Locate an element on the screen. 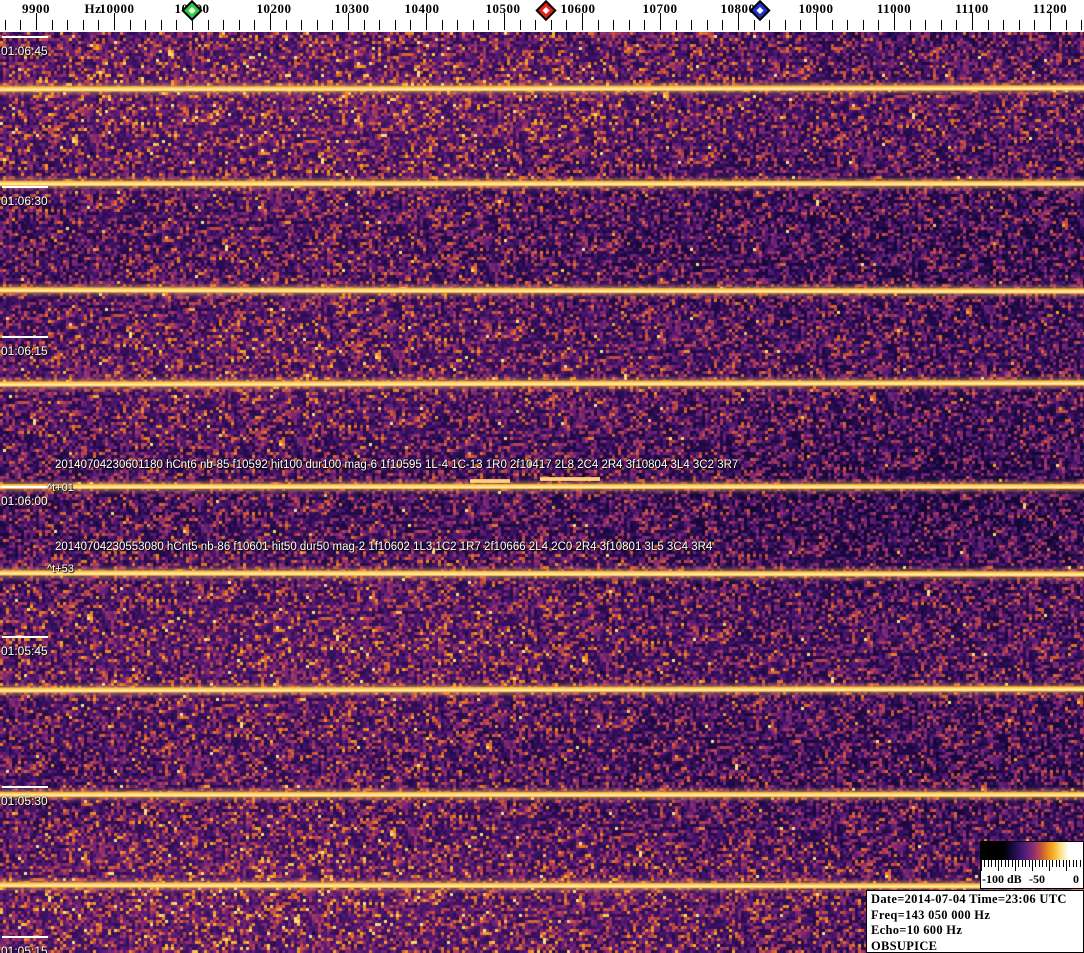 This screenshot has width=1084, height=953. info-frequency-line: Freq=143 050 000 Hz is located at coordinates (931, 914).